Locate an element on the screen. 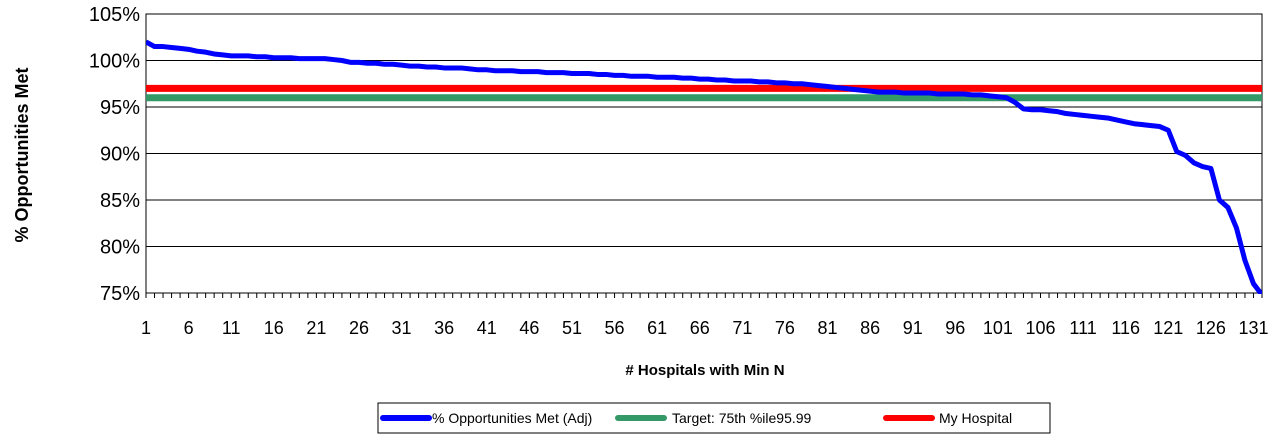  x-tick-label: 131 is located at coordinates (1253, 328).